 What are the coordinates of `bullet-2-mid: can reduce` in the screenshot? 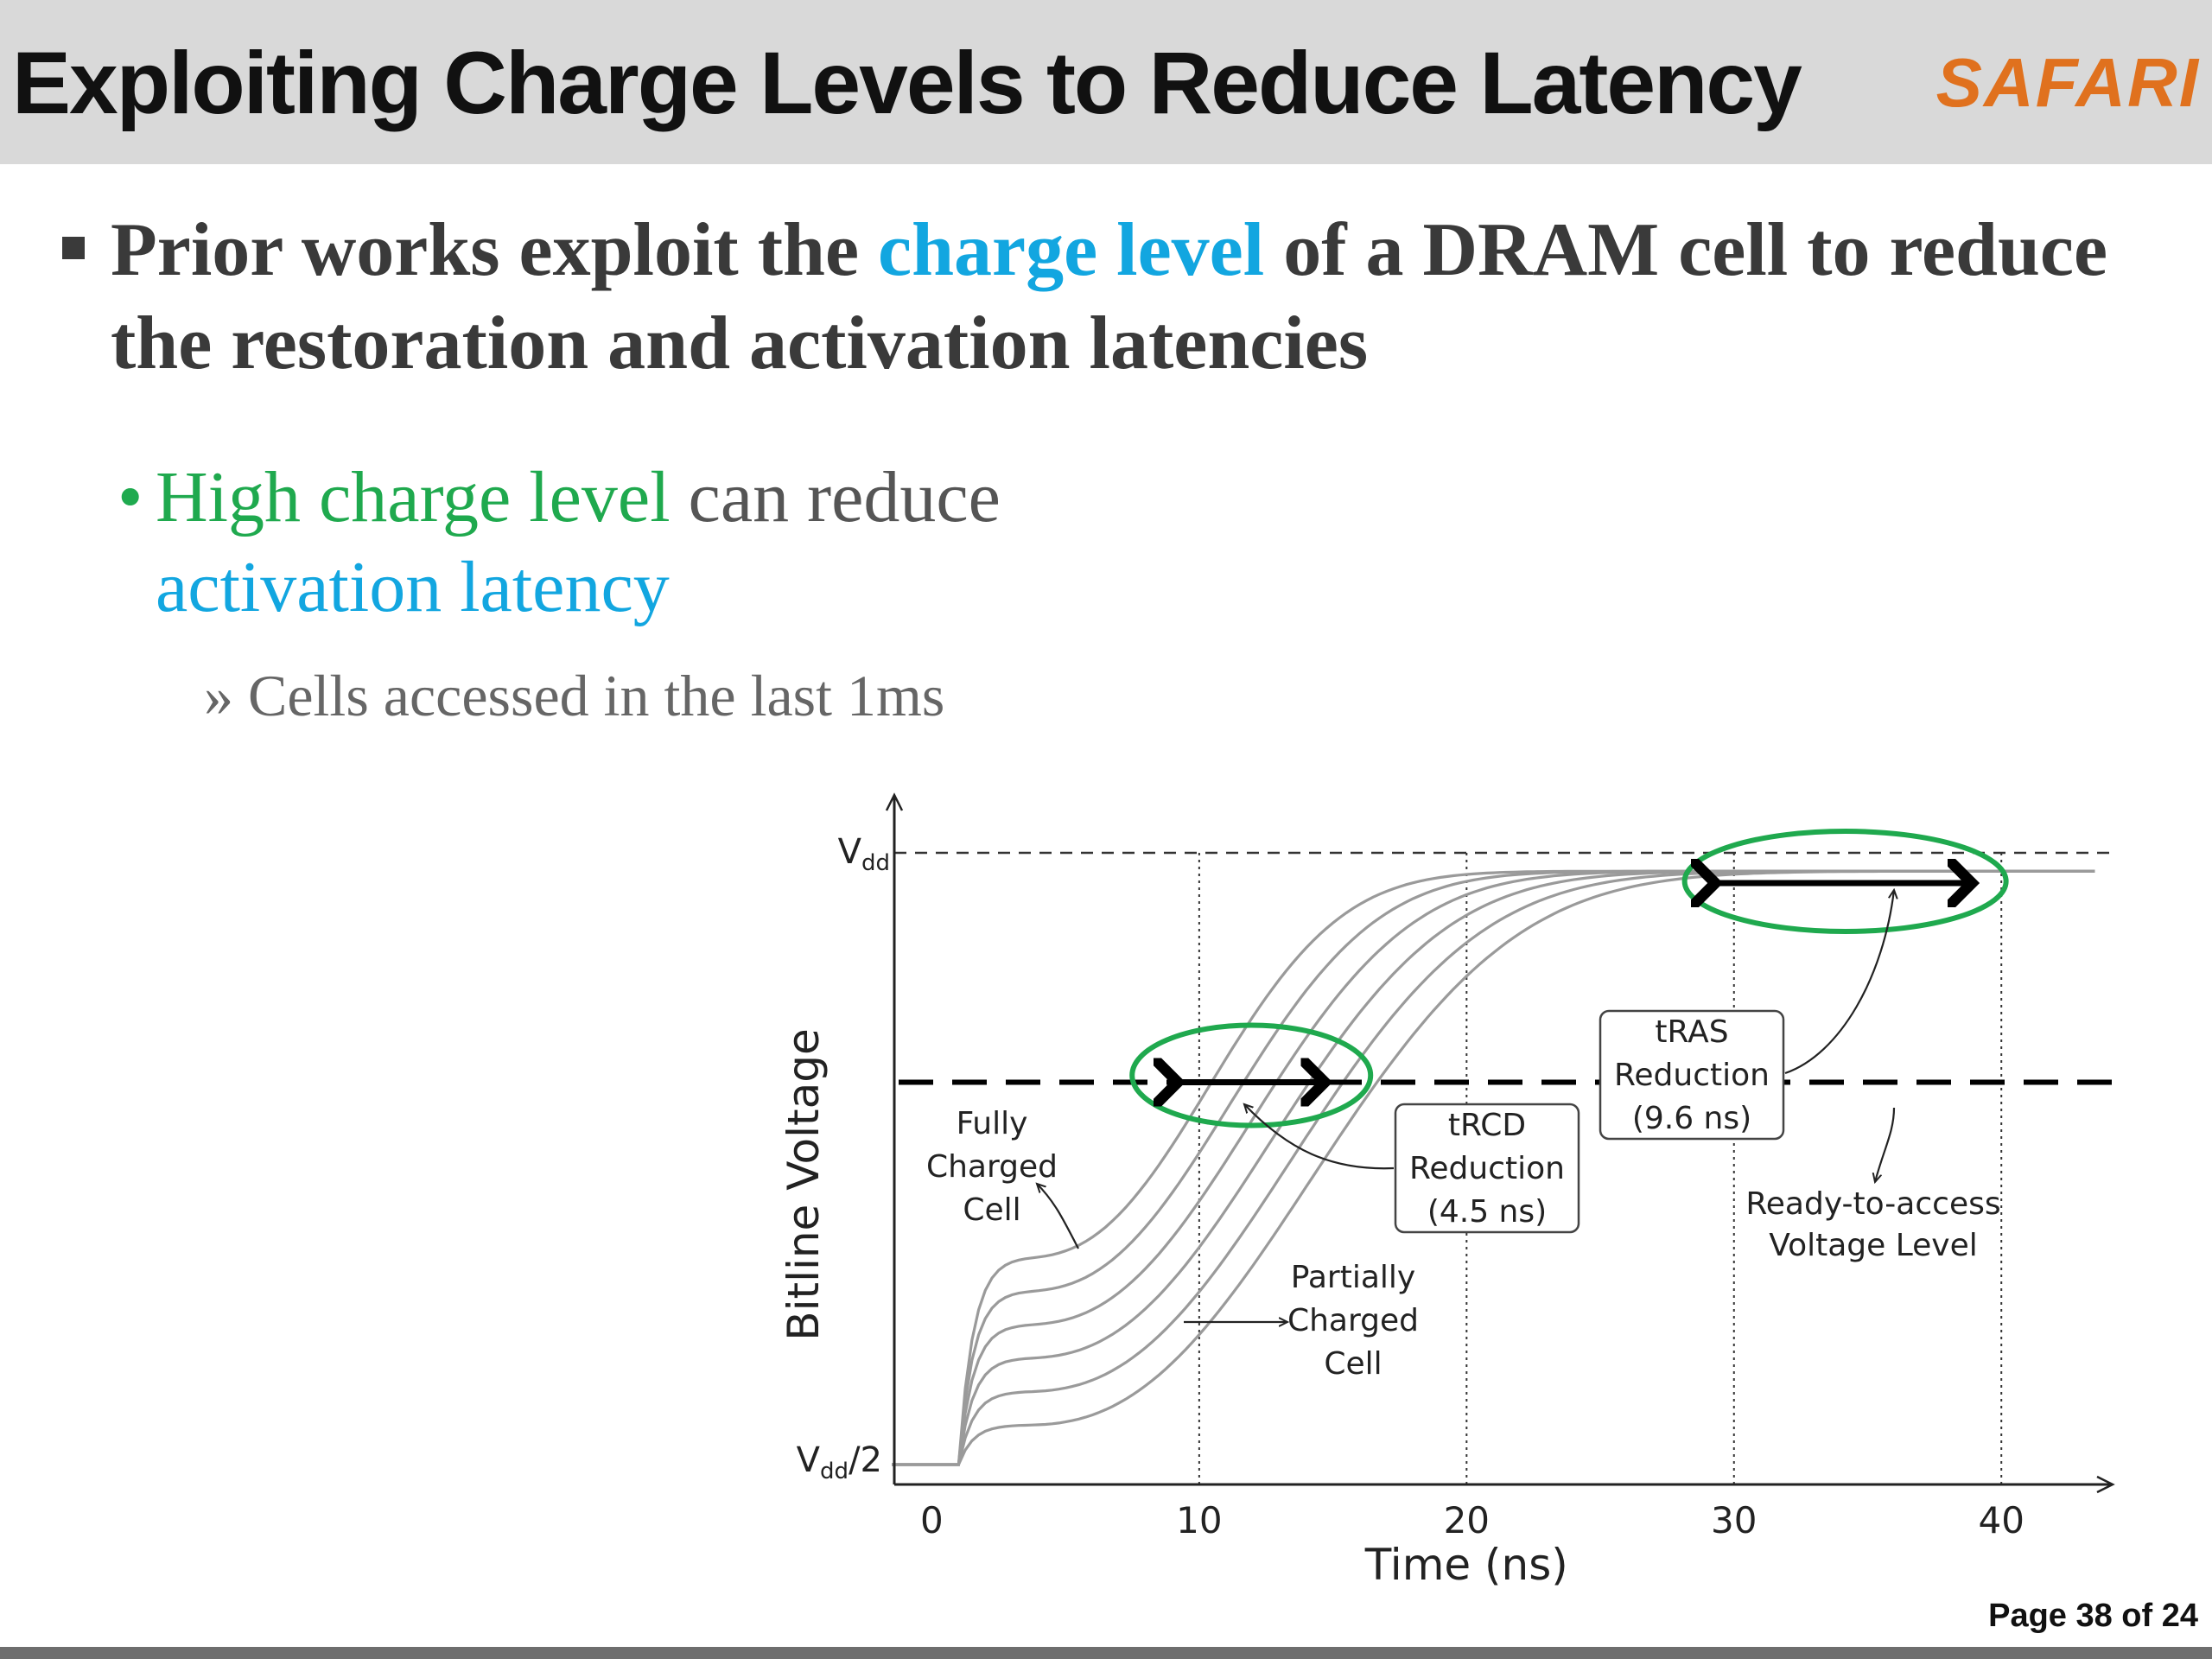 It's located at (835, 497).